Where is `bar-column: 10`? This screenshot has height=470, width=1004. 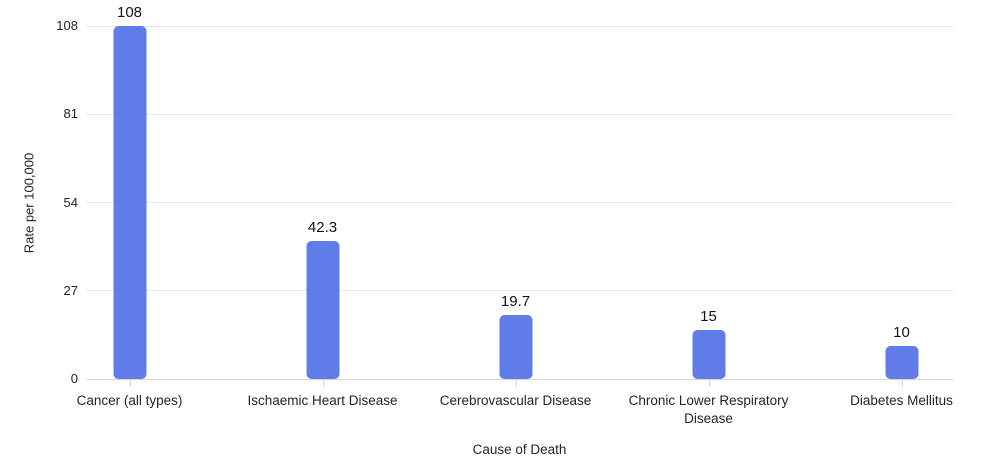 bar-column: 10 is located at coordinates (901, 202).